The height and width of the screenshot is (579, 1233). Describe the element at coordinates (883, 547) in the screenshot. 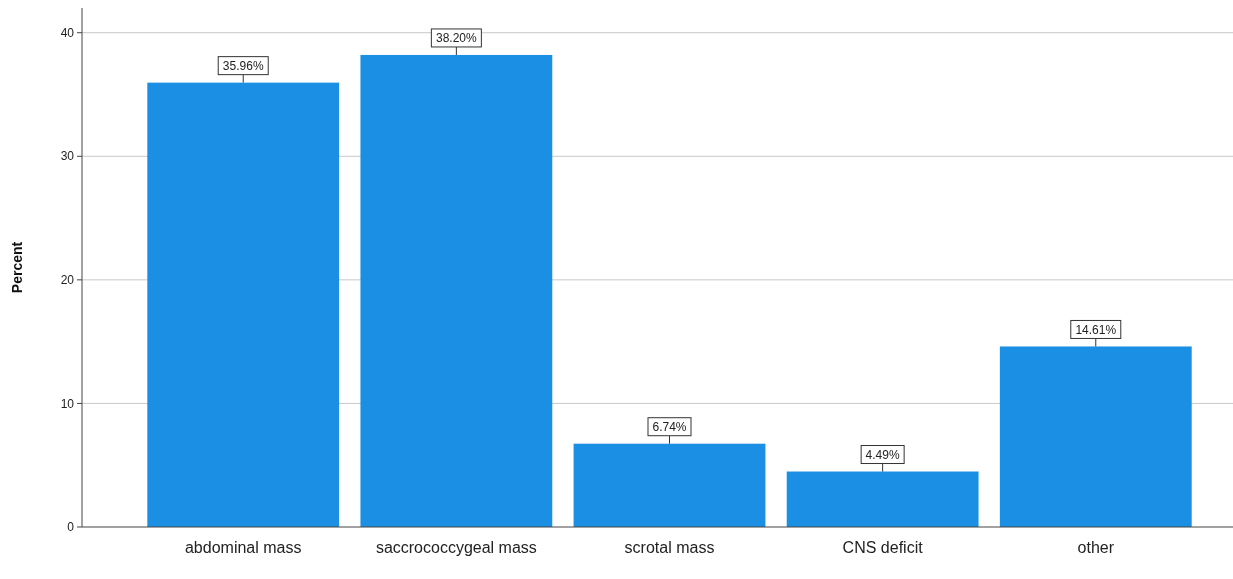

I see `x-tick-label: CNS deficit` at that location.